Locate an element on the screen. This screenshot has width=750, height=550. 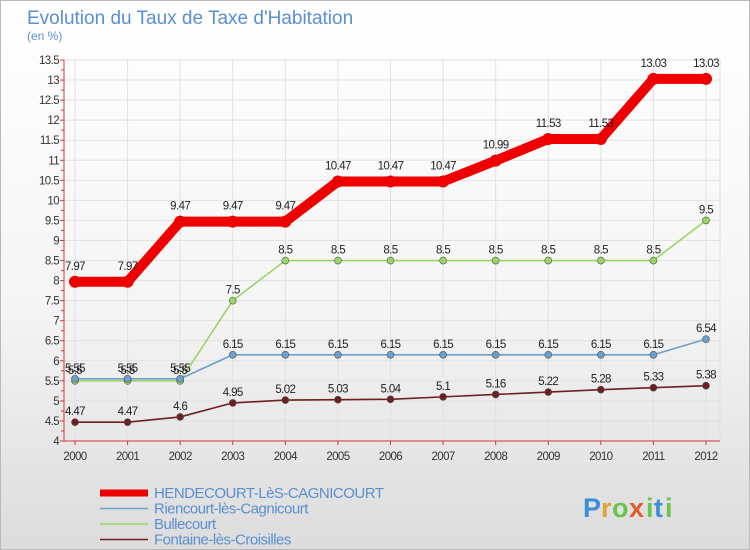
data-label: 10.99 is located at coordinates (496, 146).